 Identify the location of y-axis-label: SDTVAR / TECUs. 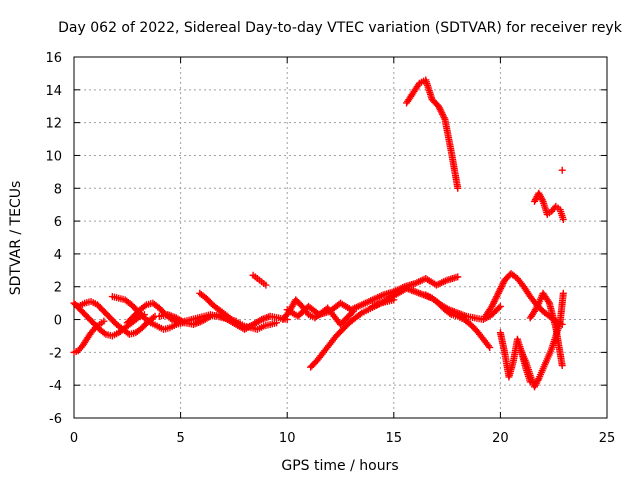
(16, 238).